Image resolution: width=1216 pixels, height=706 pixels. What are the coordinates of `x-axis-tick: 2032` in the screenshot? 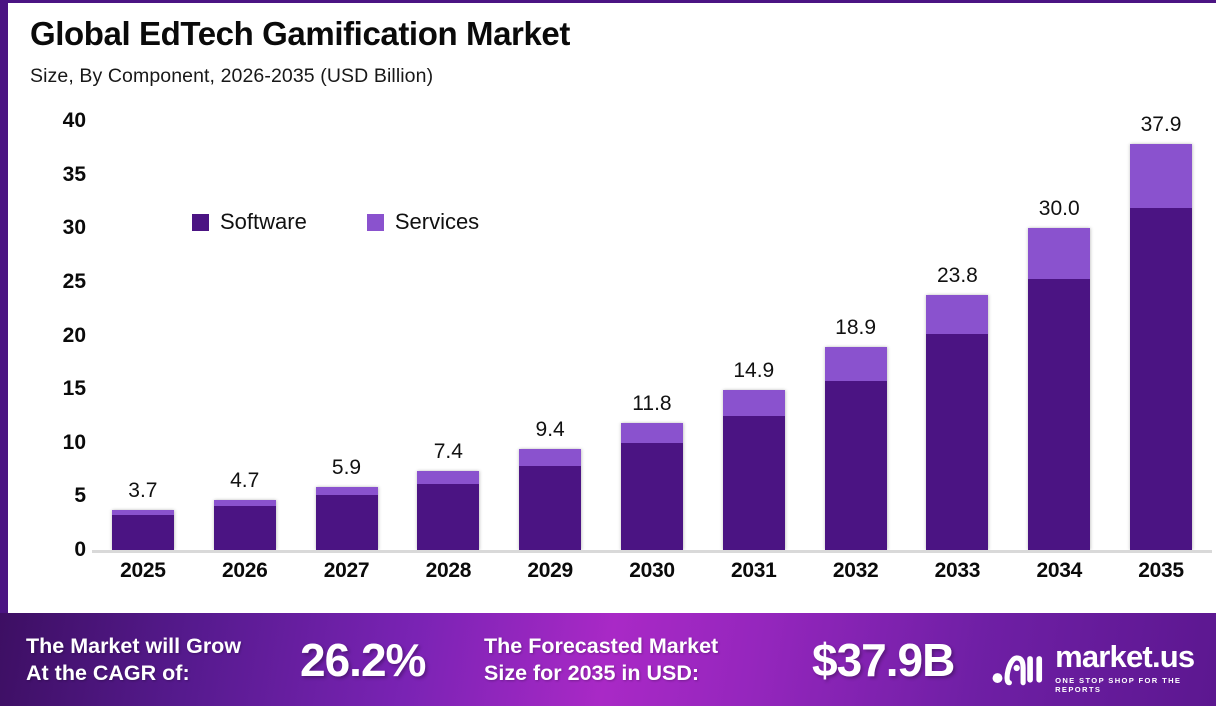 It's located at (855, 570).